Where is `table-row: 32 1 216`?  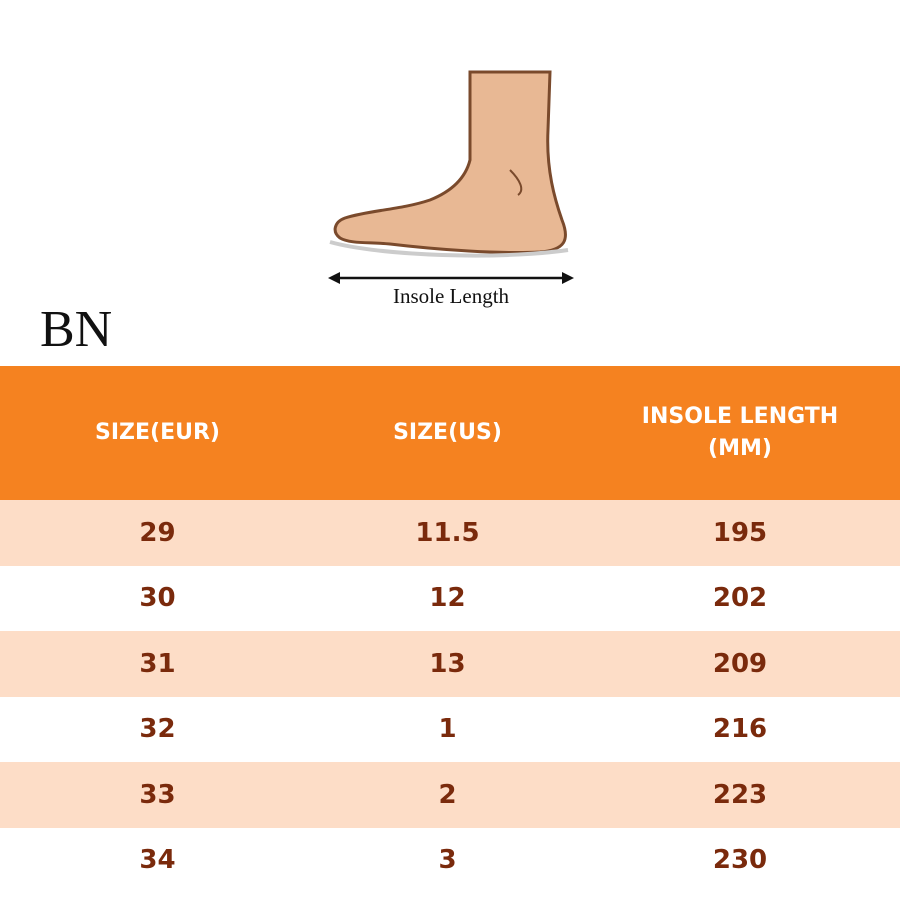 table-row: 32 1 216 is located at coordinates (450, 729).